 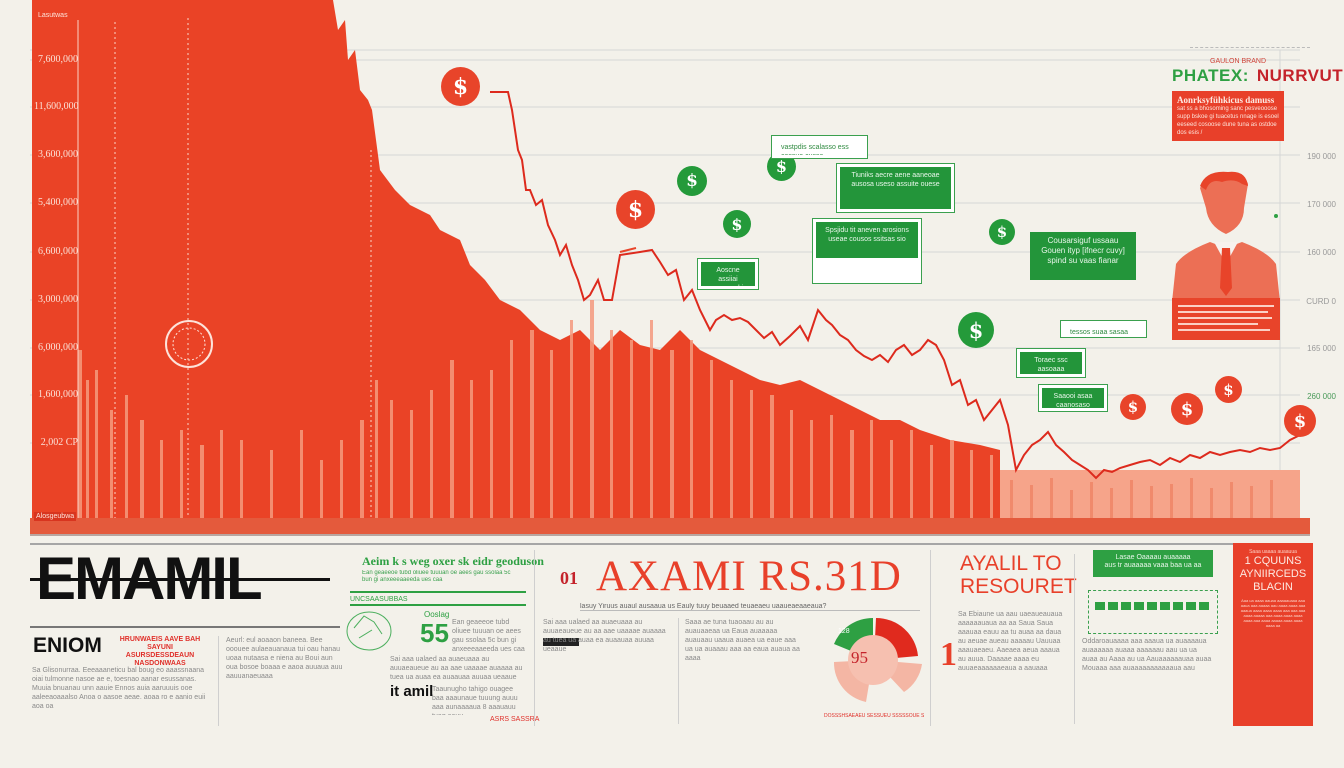 What do you see at coordinates (55, 516) in the screenshot?
I see `chart-bottom-note: Alosgeubwa` at bounding box center [55, 516].